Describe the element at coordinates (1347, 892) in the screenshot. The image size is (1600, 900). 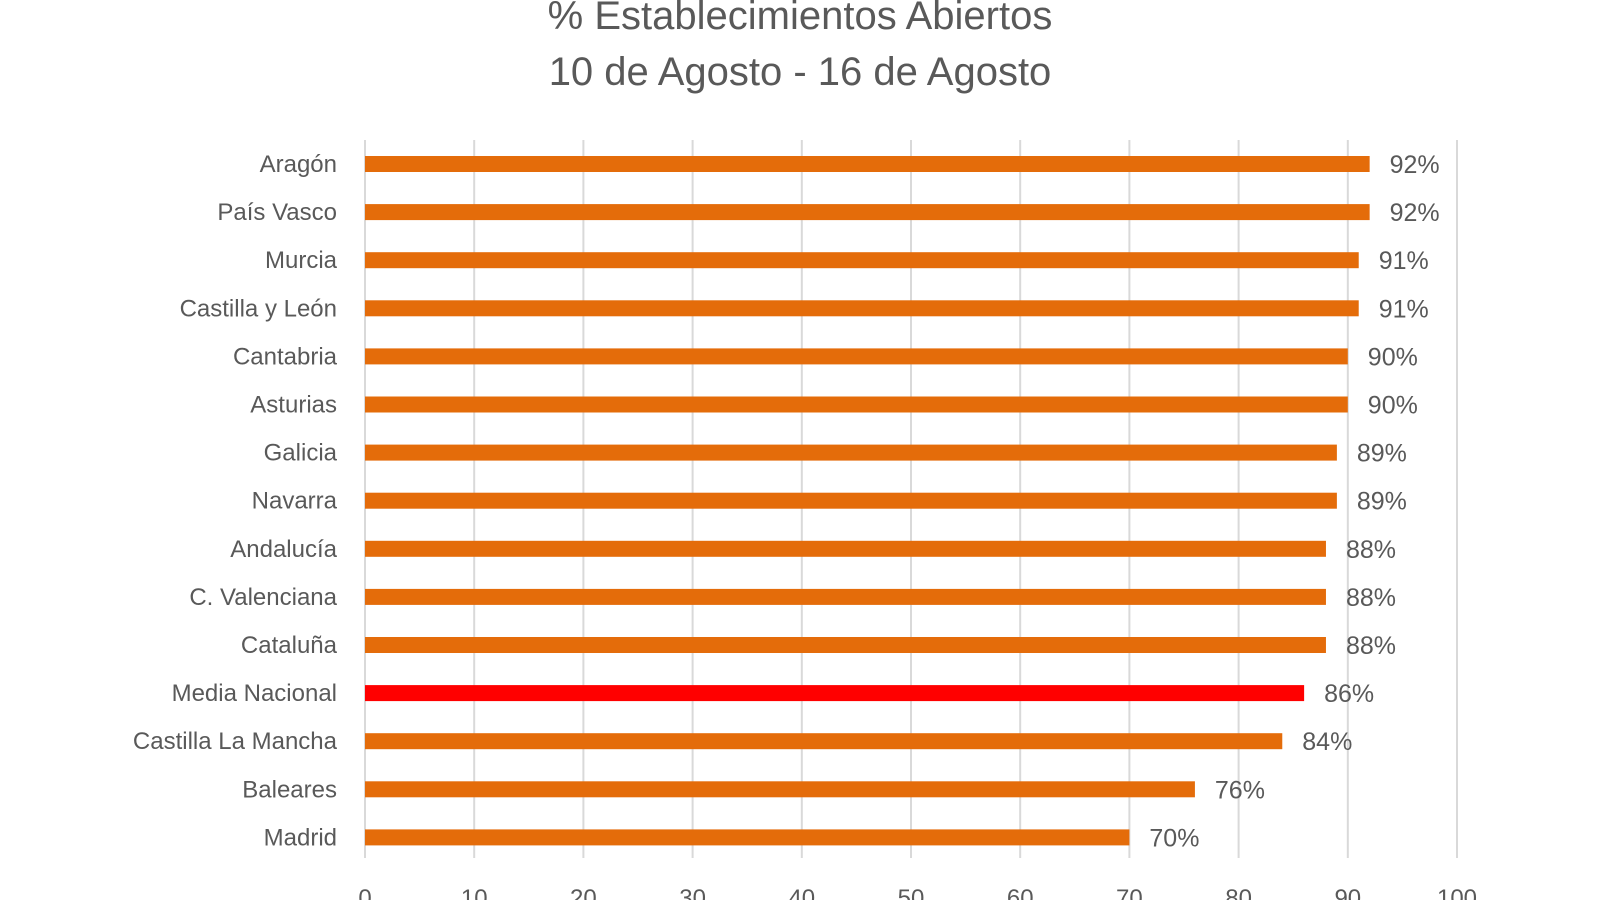
I see `x-tick-label: 90` at that location.